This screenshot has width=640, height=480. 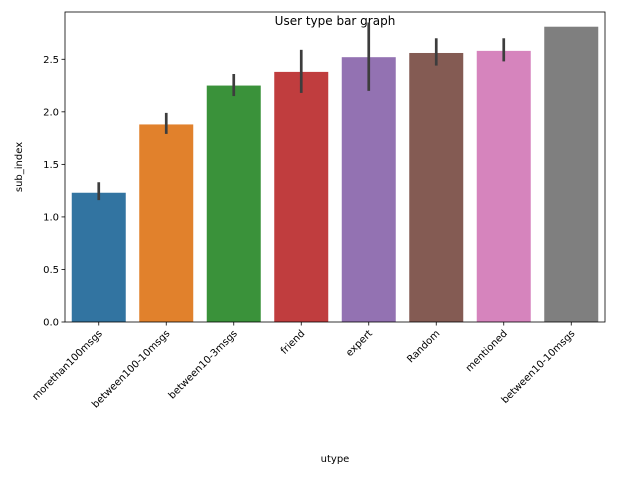 I want to click on x-tick-label-6: mentioned, so click(x=487, y=351).